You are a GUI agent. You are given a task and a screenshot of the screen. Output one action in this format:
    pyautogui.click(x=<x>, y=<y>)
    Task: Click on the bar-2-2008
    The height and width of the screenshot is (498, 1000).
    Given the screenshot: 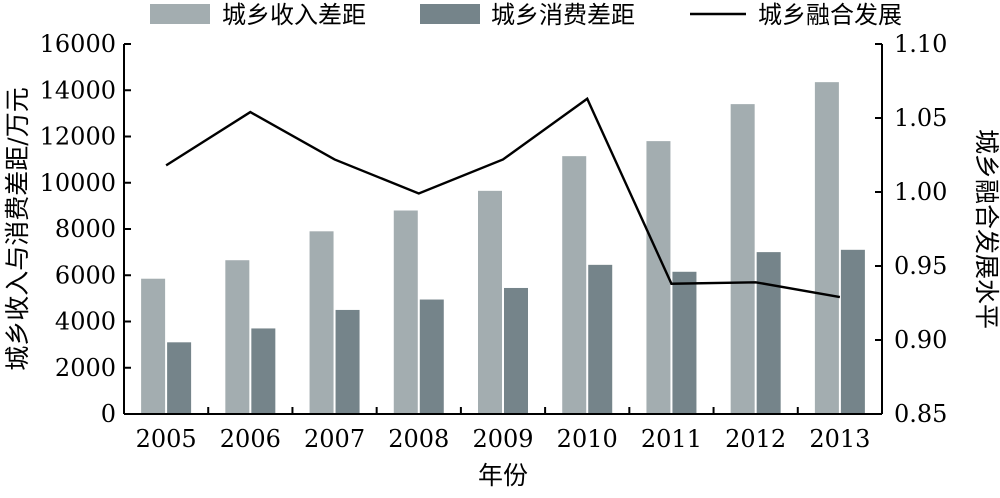 What is the action you would take?
    pyautogui.click(x=432, y=357)
    